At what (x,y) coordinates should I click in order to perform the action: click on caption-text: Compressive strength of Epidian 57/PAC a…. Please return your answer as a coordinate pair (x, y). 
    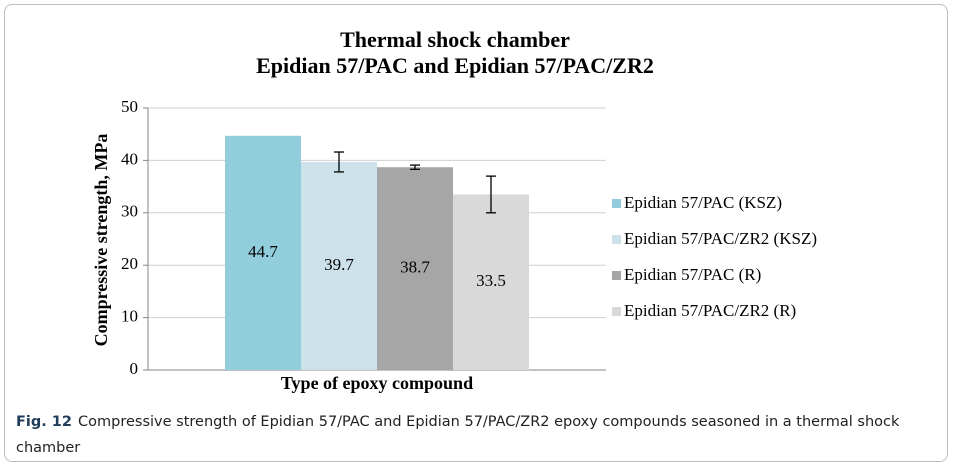
    Looking at the image, I should click on (458, 435).